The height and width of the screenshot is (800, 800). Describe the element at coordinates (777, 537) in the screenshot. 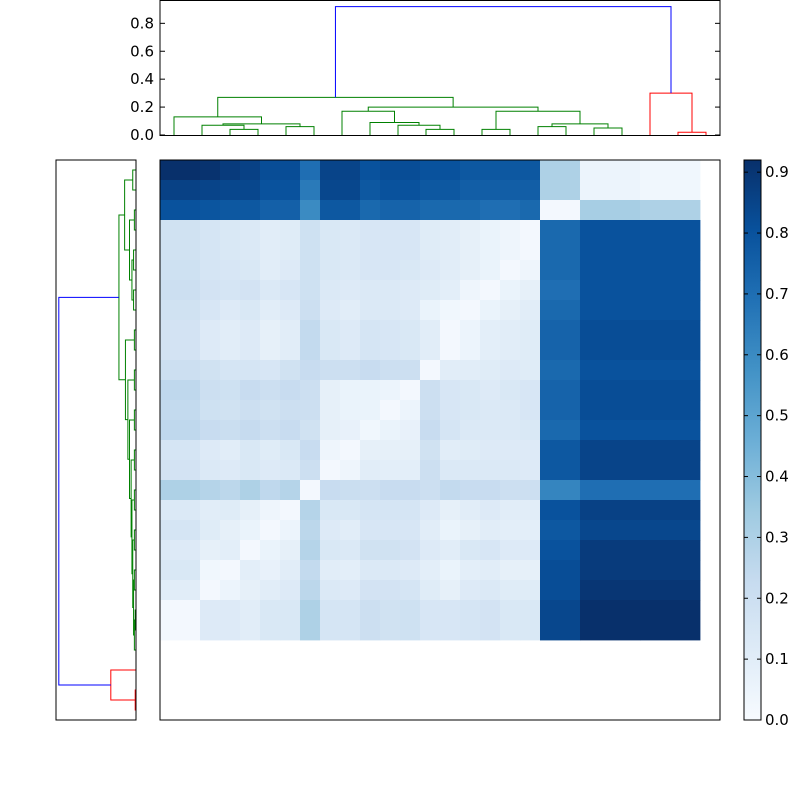

I see `colorbar-tick-label: 0.3` at that location.